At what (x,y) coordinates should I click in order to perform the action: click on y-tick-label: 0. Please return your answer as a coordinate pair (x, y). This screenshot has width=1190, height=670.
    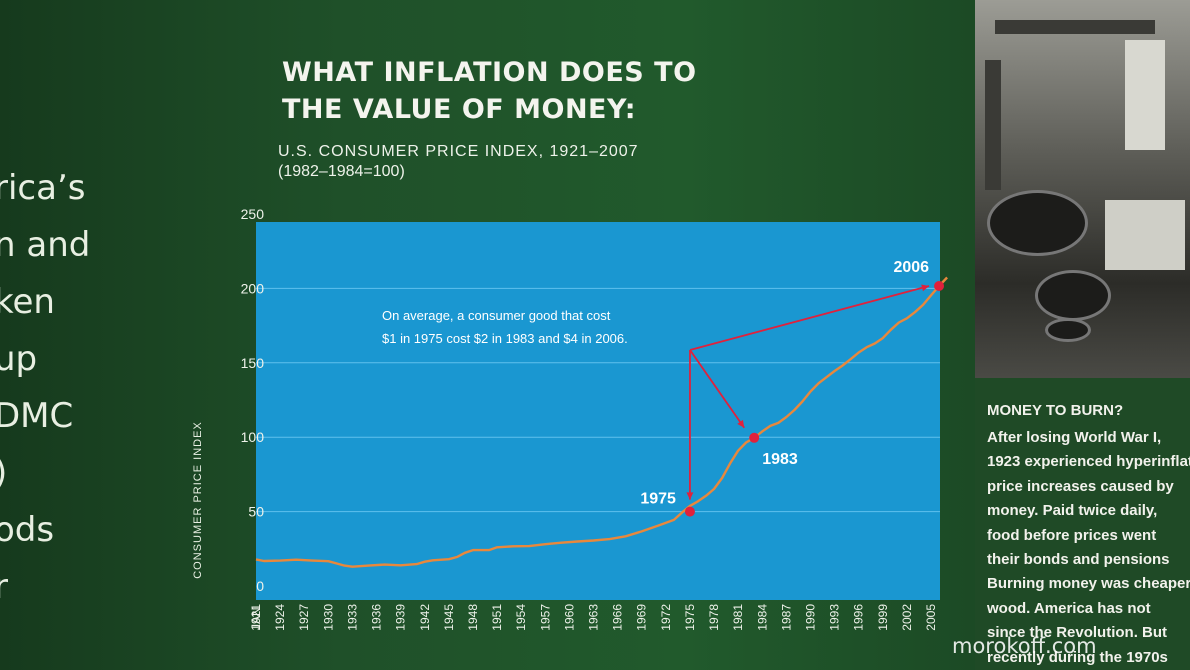
    Looking at the image, I should click on (260, 586).